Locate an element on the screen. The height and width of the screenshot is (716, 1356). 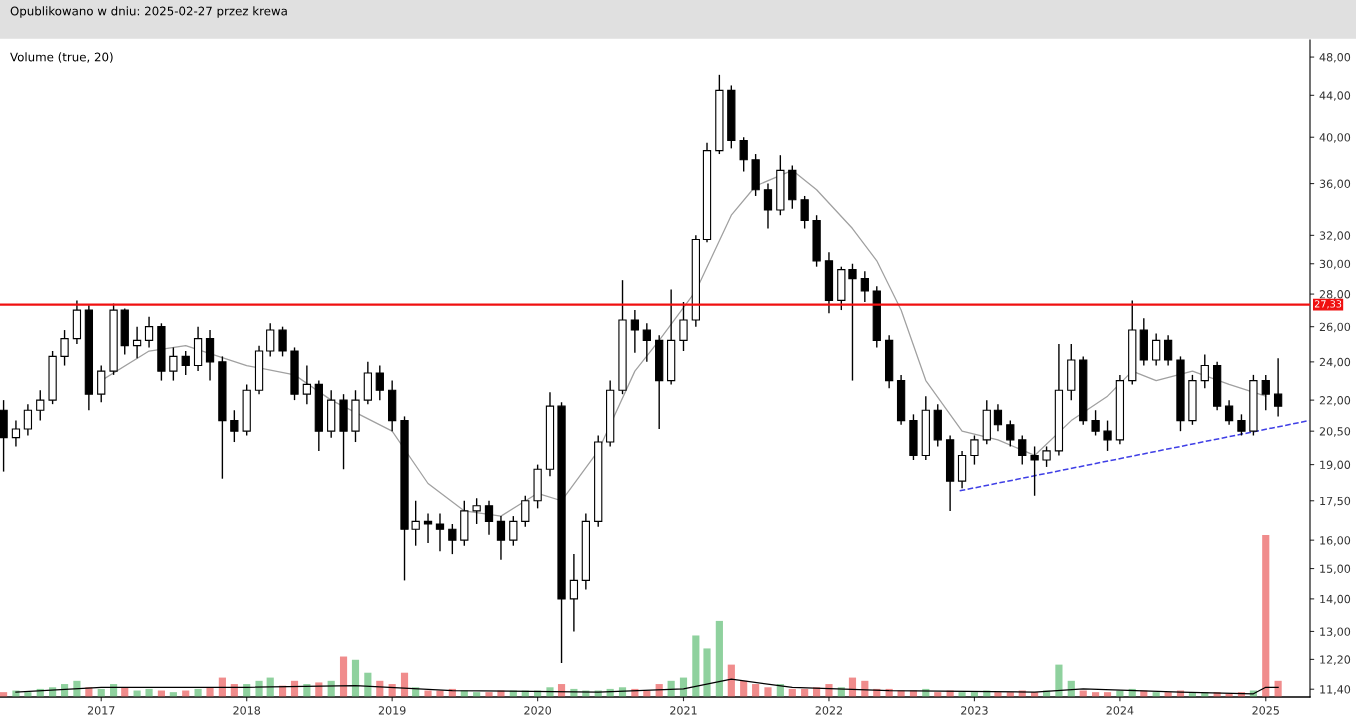
x-tick-label: 2024 is located at coordinates (1120, 710).